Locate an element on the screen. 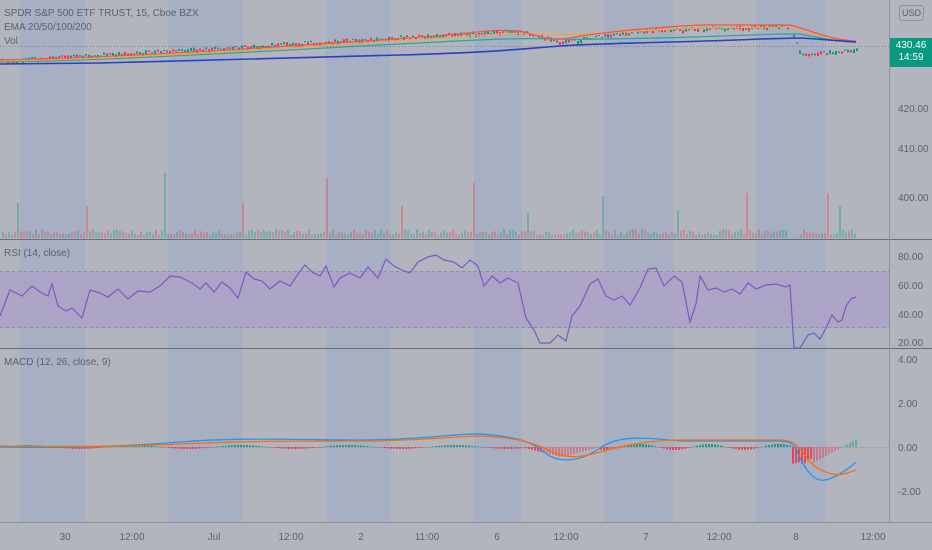 This screenshot has height=550, width=932. macd-legend: MACD (12, 26, close, 9) is located at coordinates (57, 362).